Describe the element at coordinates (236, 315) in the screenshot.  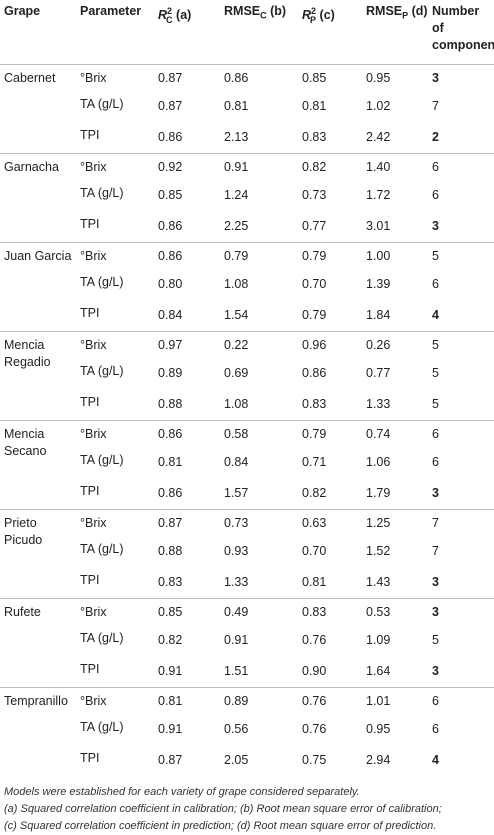
I see `rmsec-cell: 1.54` at that location.